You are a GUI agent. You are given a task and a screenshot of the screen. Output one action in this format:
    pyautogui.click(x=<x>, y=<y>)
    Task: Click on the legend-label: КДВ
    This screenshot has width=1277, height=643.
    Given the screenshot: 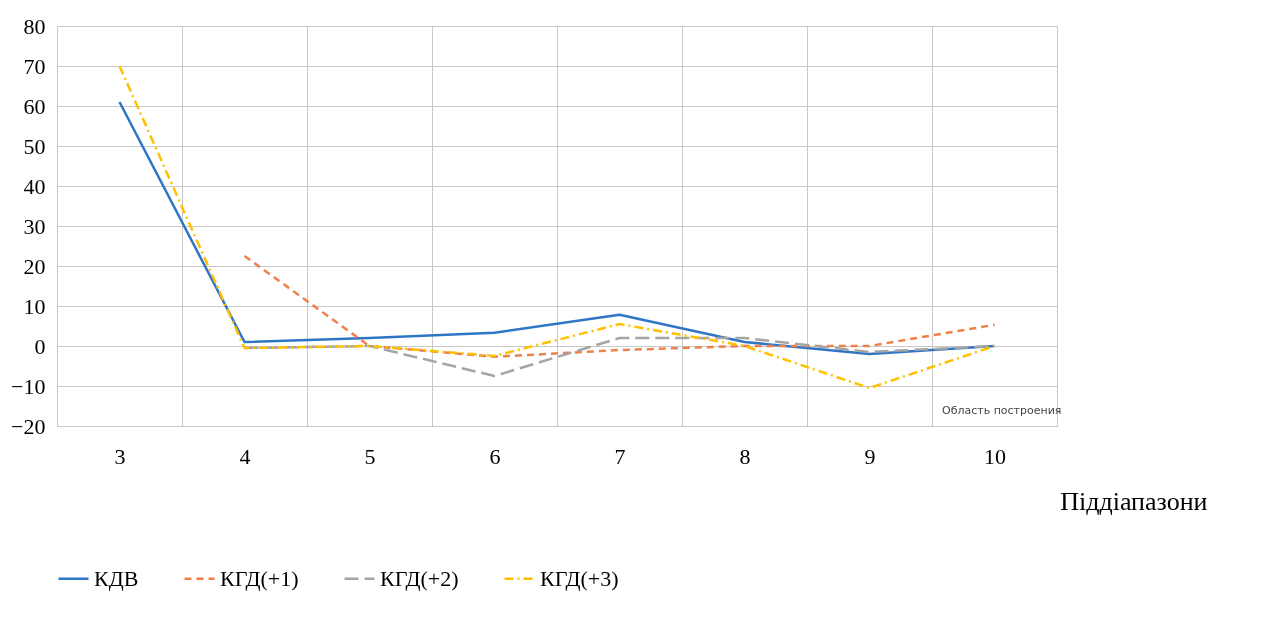 What is the action you would take?
    pyautogui.click(x=116, y=578)
    